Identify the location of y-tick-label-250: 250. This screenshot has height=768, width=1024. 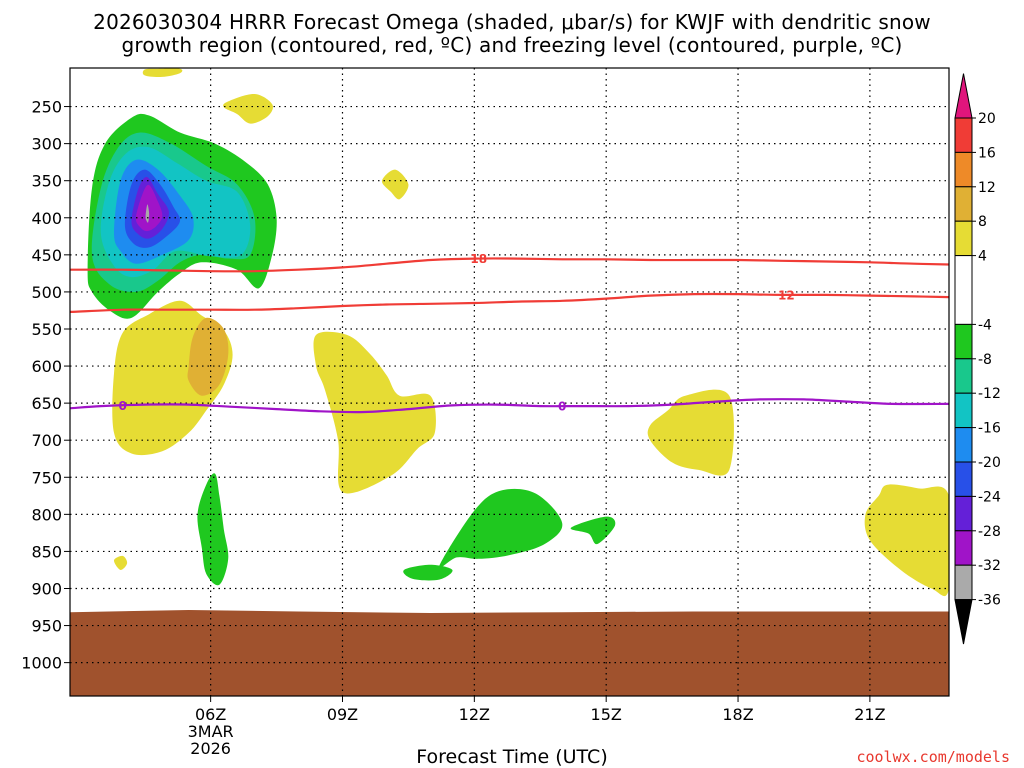
(46, 107).